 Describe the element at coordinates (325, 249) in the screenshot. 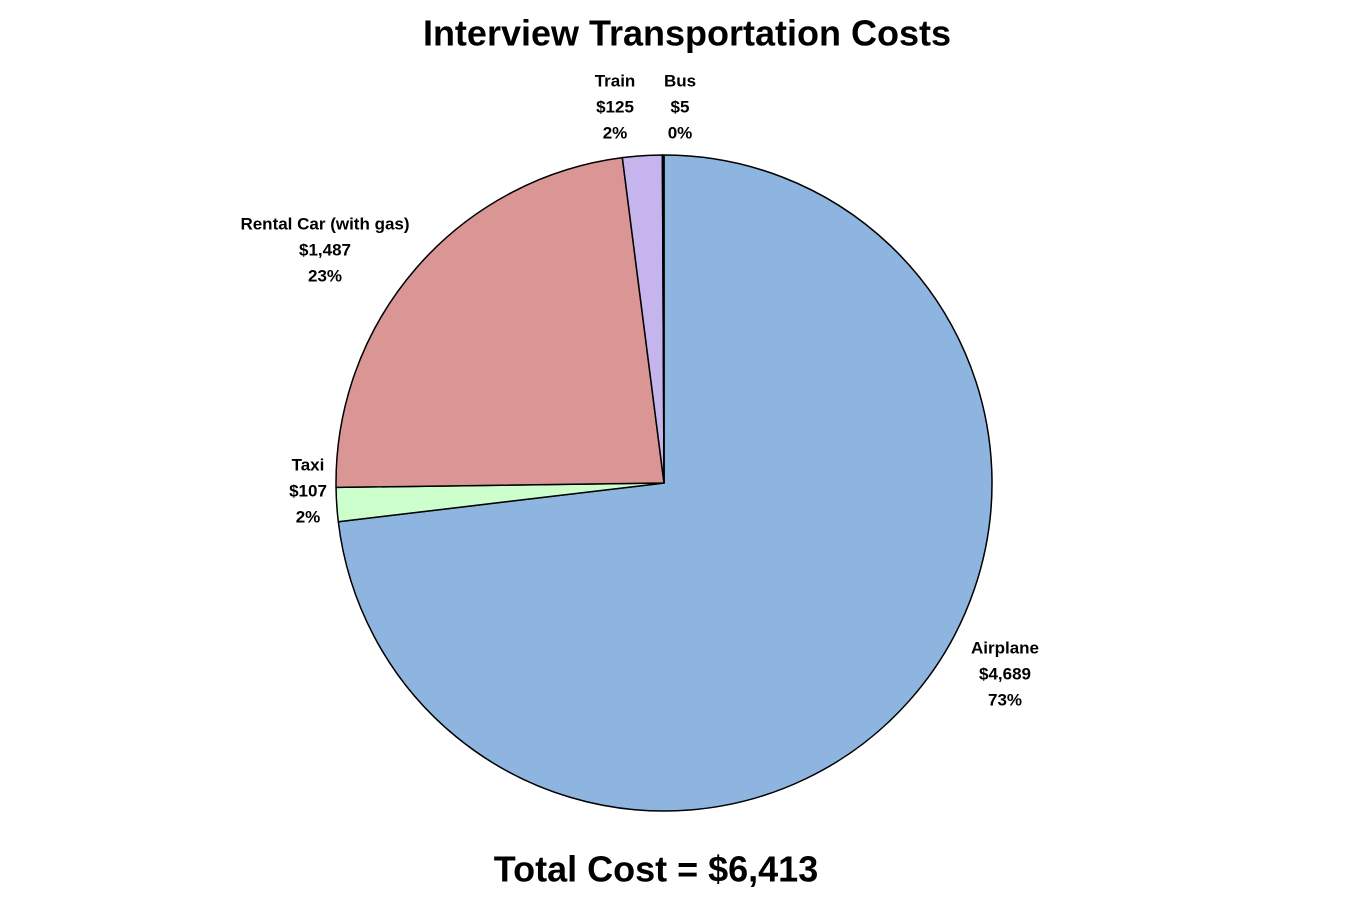

I see `slice-label-value: $1,487` at that location.